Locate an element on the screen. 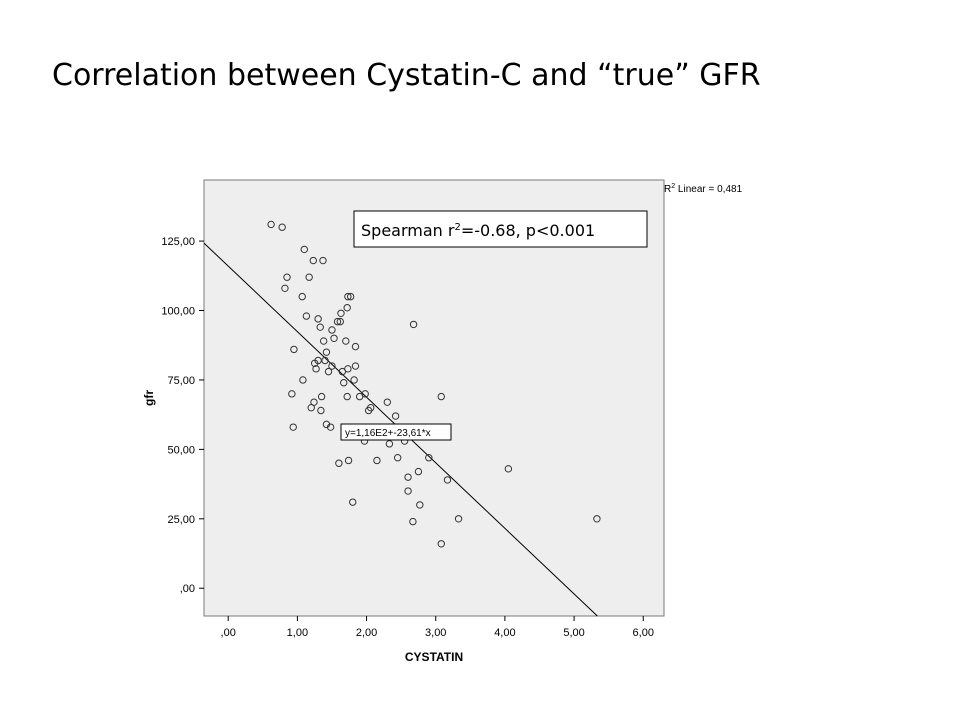 Image resolution: width=960 pixels, height=720 pixels. y-tick-label: 50,00 is located at coordinates (181, 450).